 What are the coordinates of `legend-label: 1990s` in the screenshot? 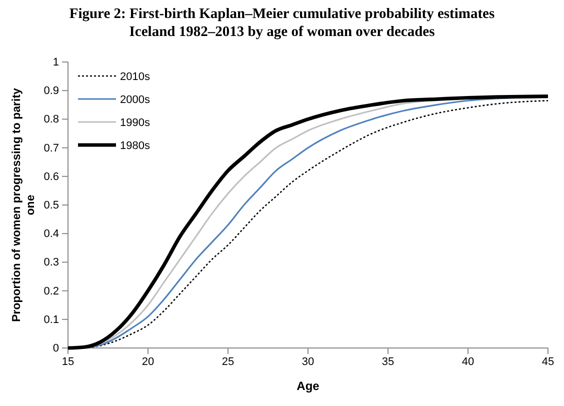 It's located at (135, 123).